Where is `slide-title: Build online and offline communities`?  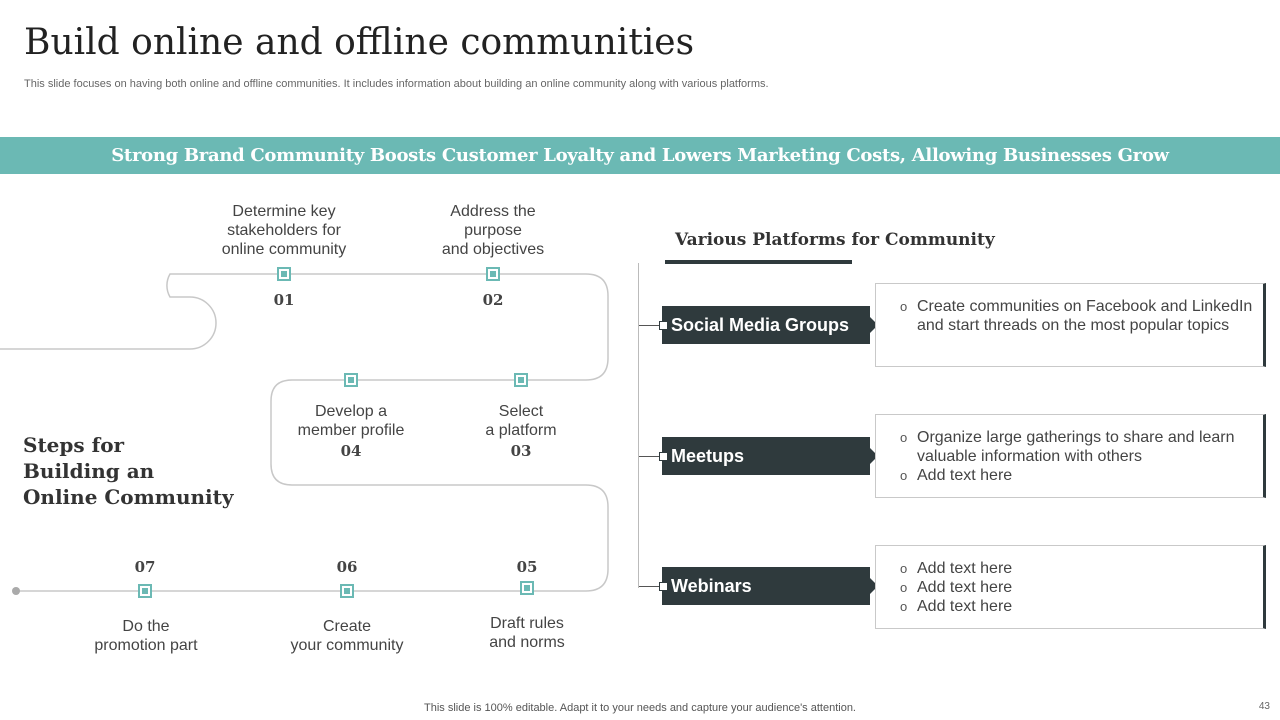 slide-title: Build online and offline communities is located at coordinates (359, 42).